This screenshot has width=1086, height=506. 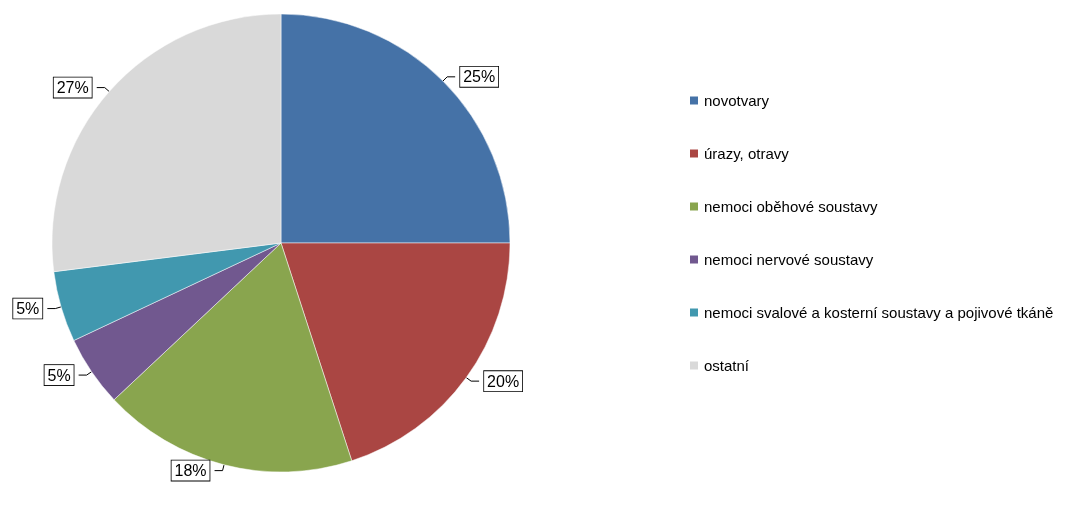 What do you see at coordinates (190, 471) in the screenshot?
I see `data-label: 18%` at bounding box center [190, 471].